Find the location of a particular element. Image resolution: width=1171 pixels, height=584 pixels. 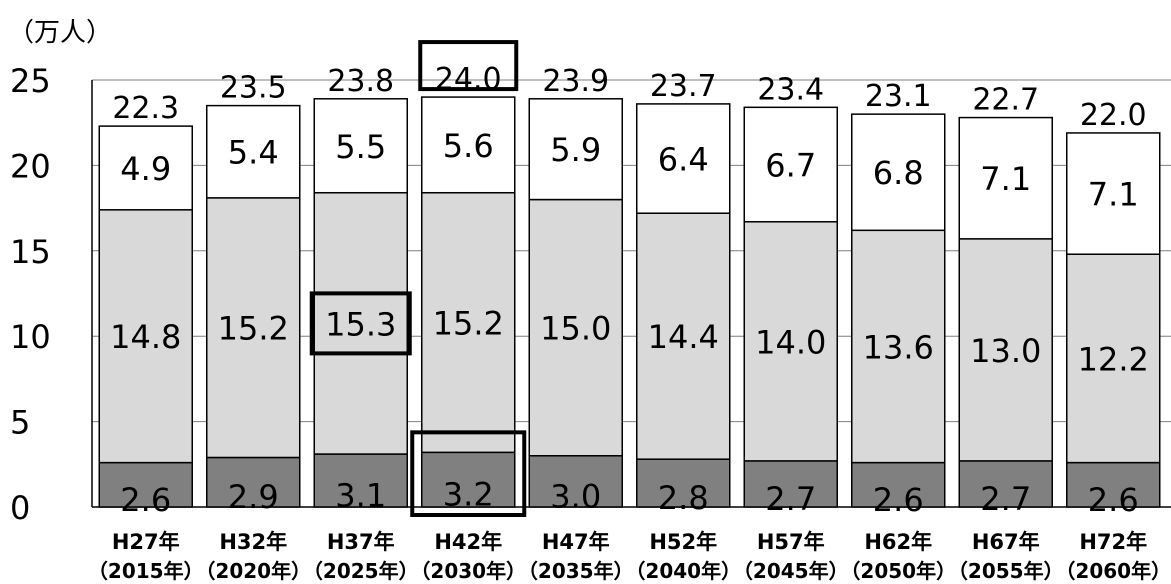

segment-value-label: 6.7 is located at coordinates (790, 166).